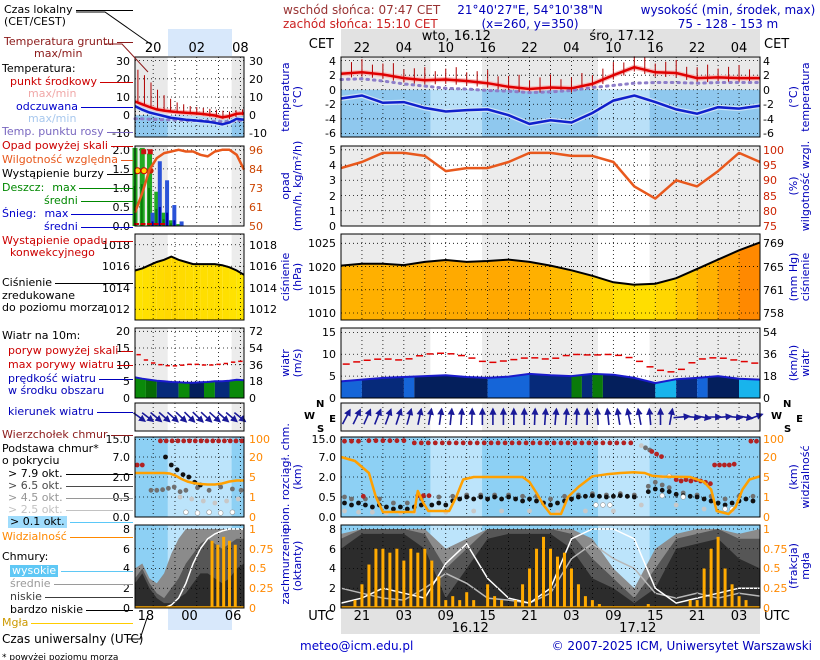  Describe the element at coordinates (357, 646) in the screenshot. I see `contact-email-link: meteo@icm.edu.pl` at that location.